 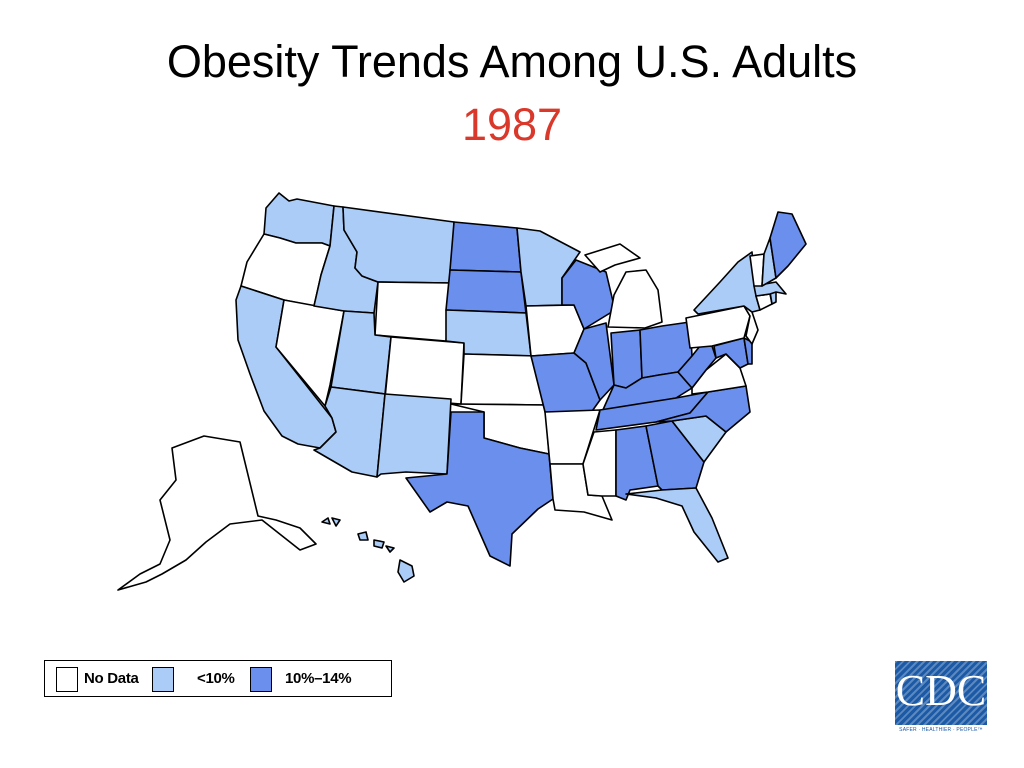 What do you see at coordinates (623, 286) in the screenshot?
I see `state-mi` at bounding box center [623, 286].